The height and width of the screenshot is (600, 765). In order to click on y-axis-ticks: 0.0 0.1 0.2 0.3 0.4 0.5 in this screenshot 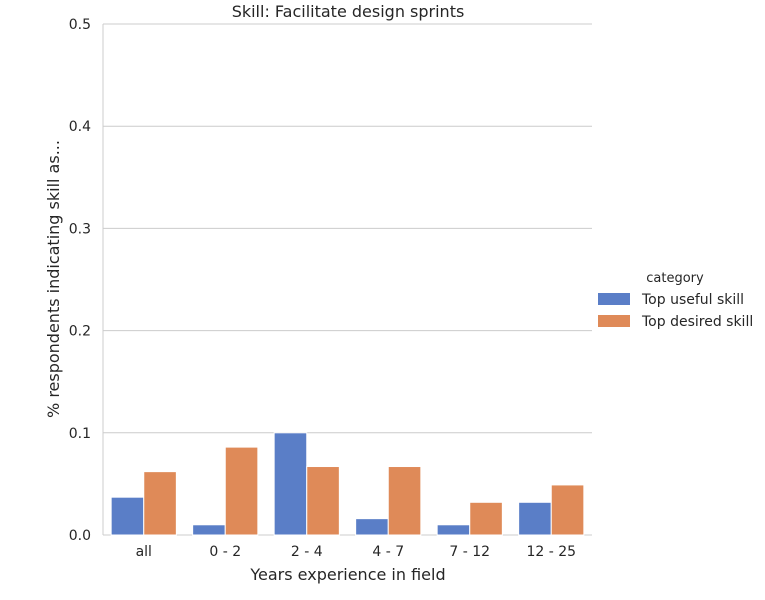, I will do `click(80, 280)`.